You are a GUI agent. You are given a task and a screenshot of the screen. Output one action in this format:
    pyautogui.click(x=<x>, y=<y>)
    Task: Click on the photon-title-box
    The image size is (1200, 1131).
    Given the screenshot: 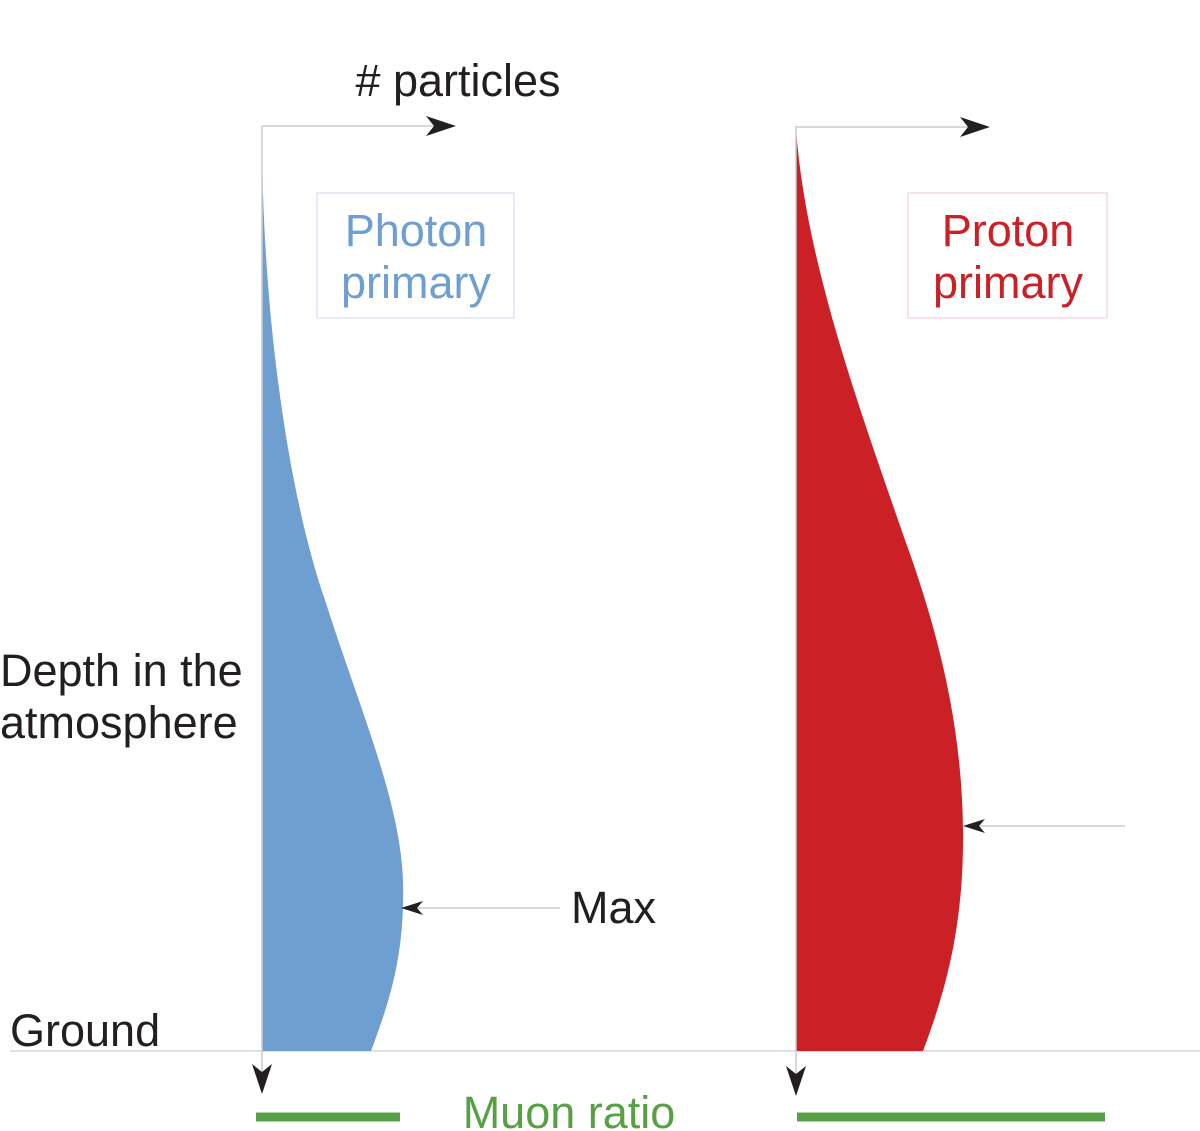 What is the action you would take?
    pyautogui.click(x=415, y=255)
    